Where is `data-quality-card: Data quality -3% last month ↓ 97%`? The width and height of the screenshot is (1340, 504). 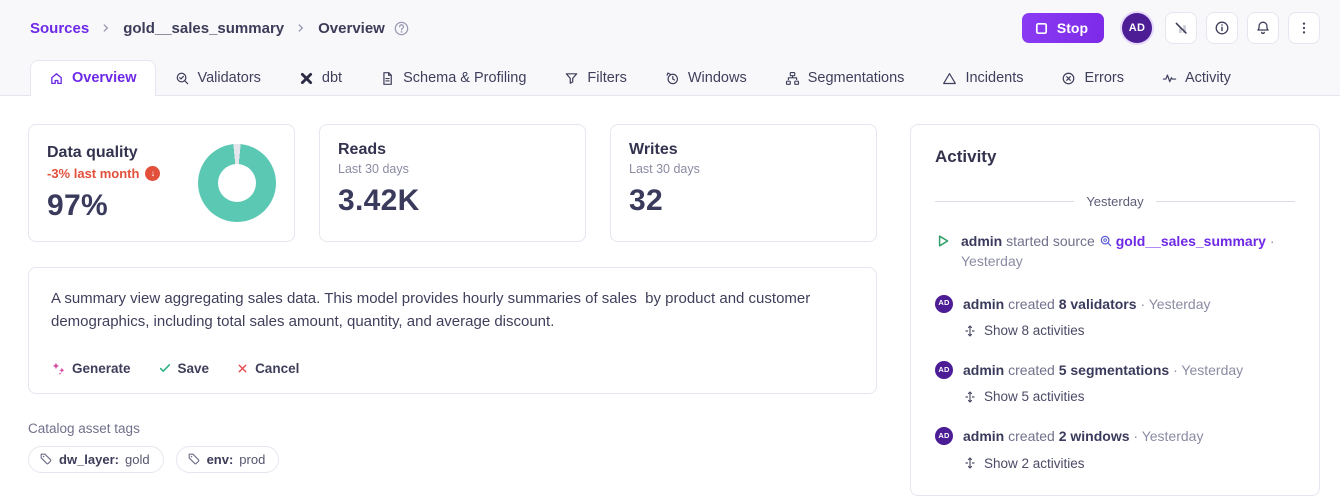
data-quality-card: Data quality -3% last month ↓ 97% is located at coordinates (161, 183).